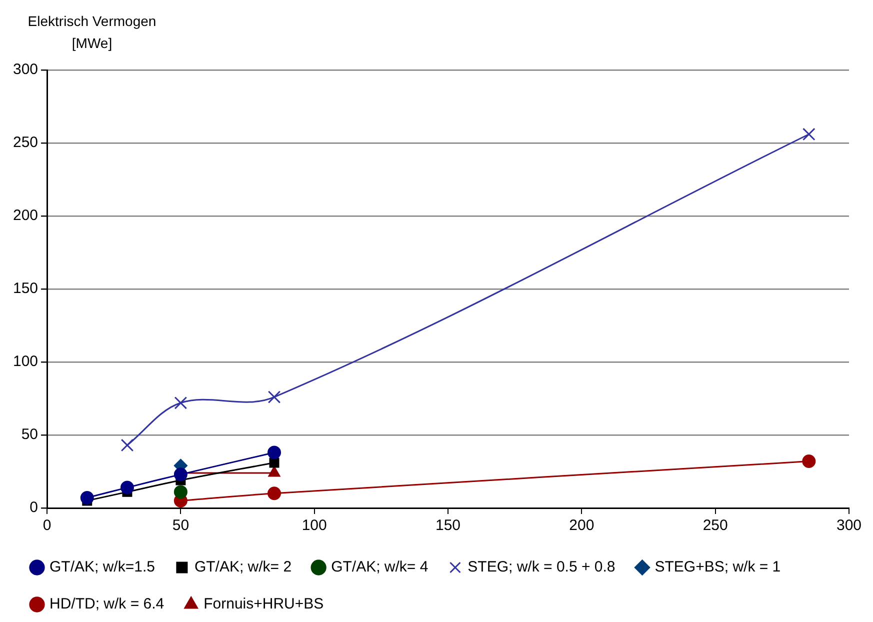  What do you see at coordinates (25, 361) in the screenshot?
I see `y-tick-label: 100` at bounding box center [25, 361].